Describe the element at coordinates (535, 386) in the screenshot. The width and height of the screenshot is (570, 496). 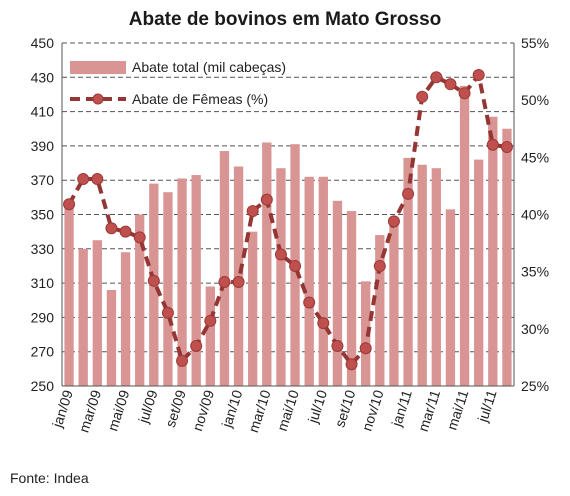
I see `y-right-tick-label: 25%` at that location.